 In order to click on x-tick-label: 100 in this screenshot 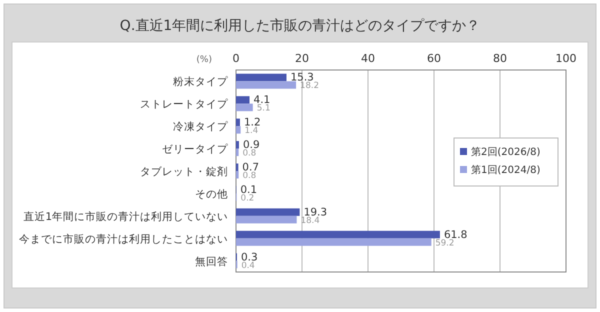, I will do `click(566, 58)`.